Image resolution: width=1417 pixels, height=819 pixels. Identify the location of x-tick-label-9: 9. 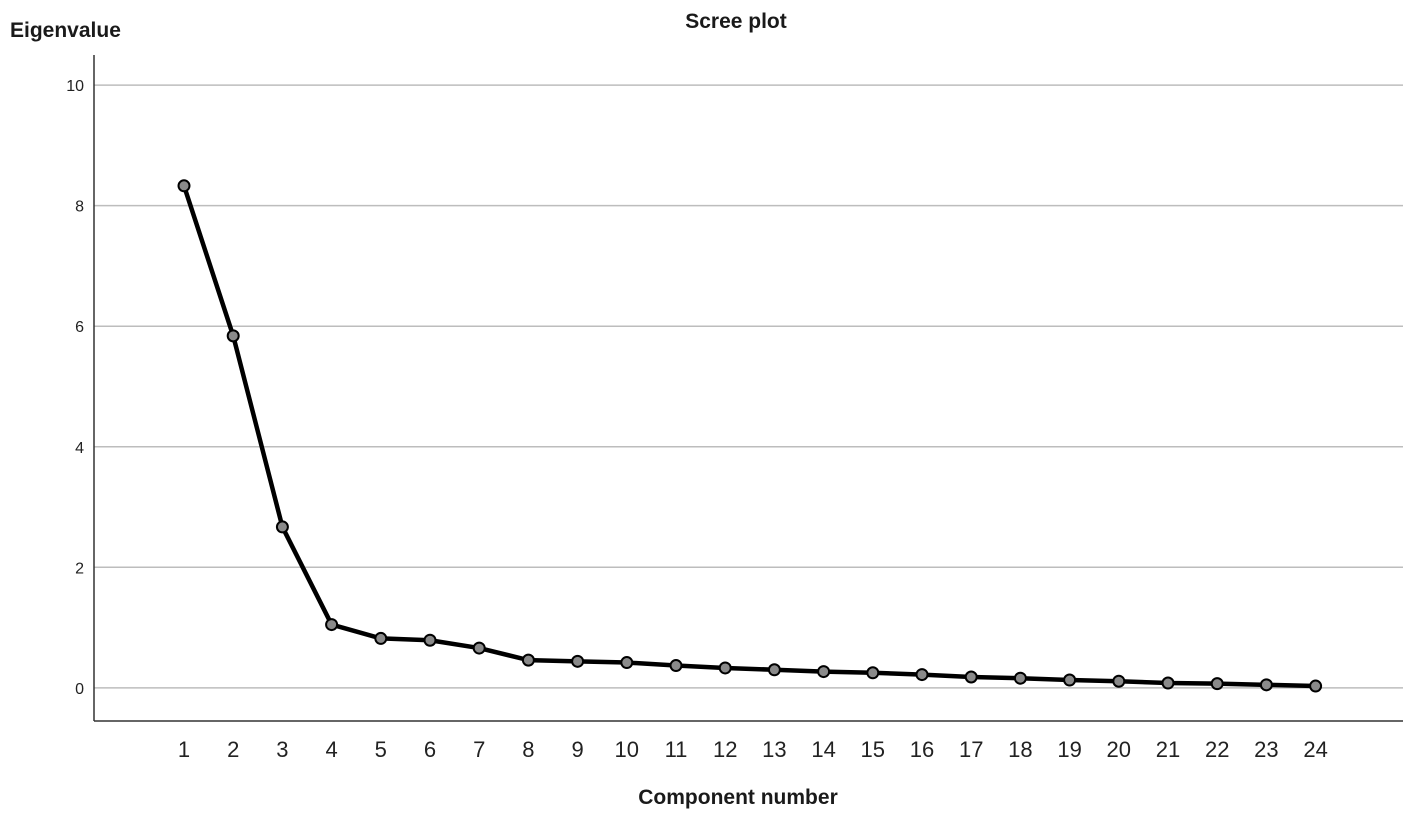
(577, 749).